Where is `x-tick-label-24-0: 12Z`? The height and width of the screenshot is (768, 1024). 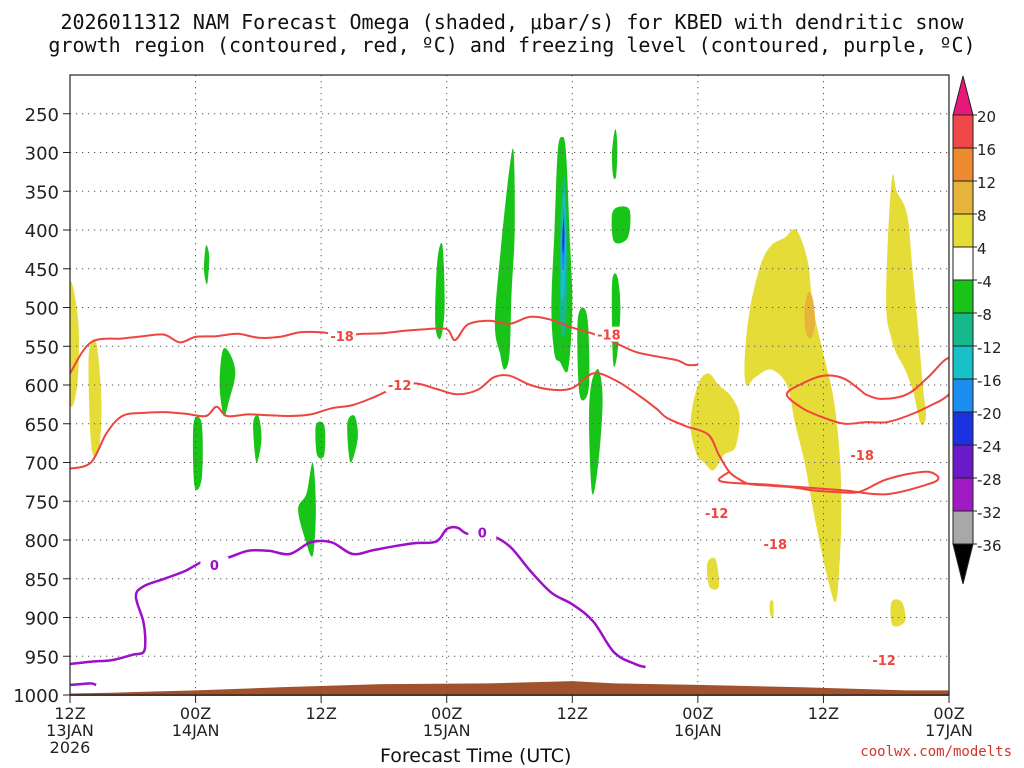
x-tick-label-24-0: 12Z is located at coordinates (320, 713).